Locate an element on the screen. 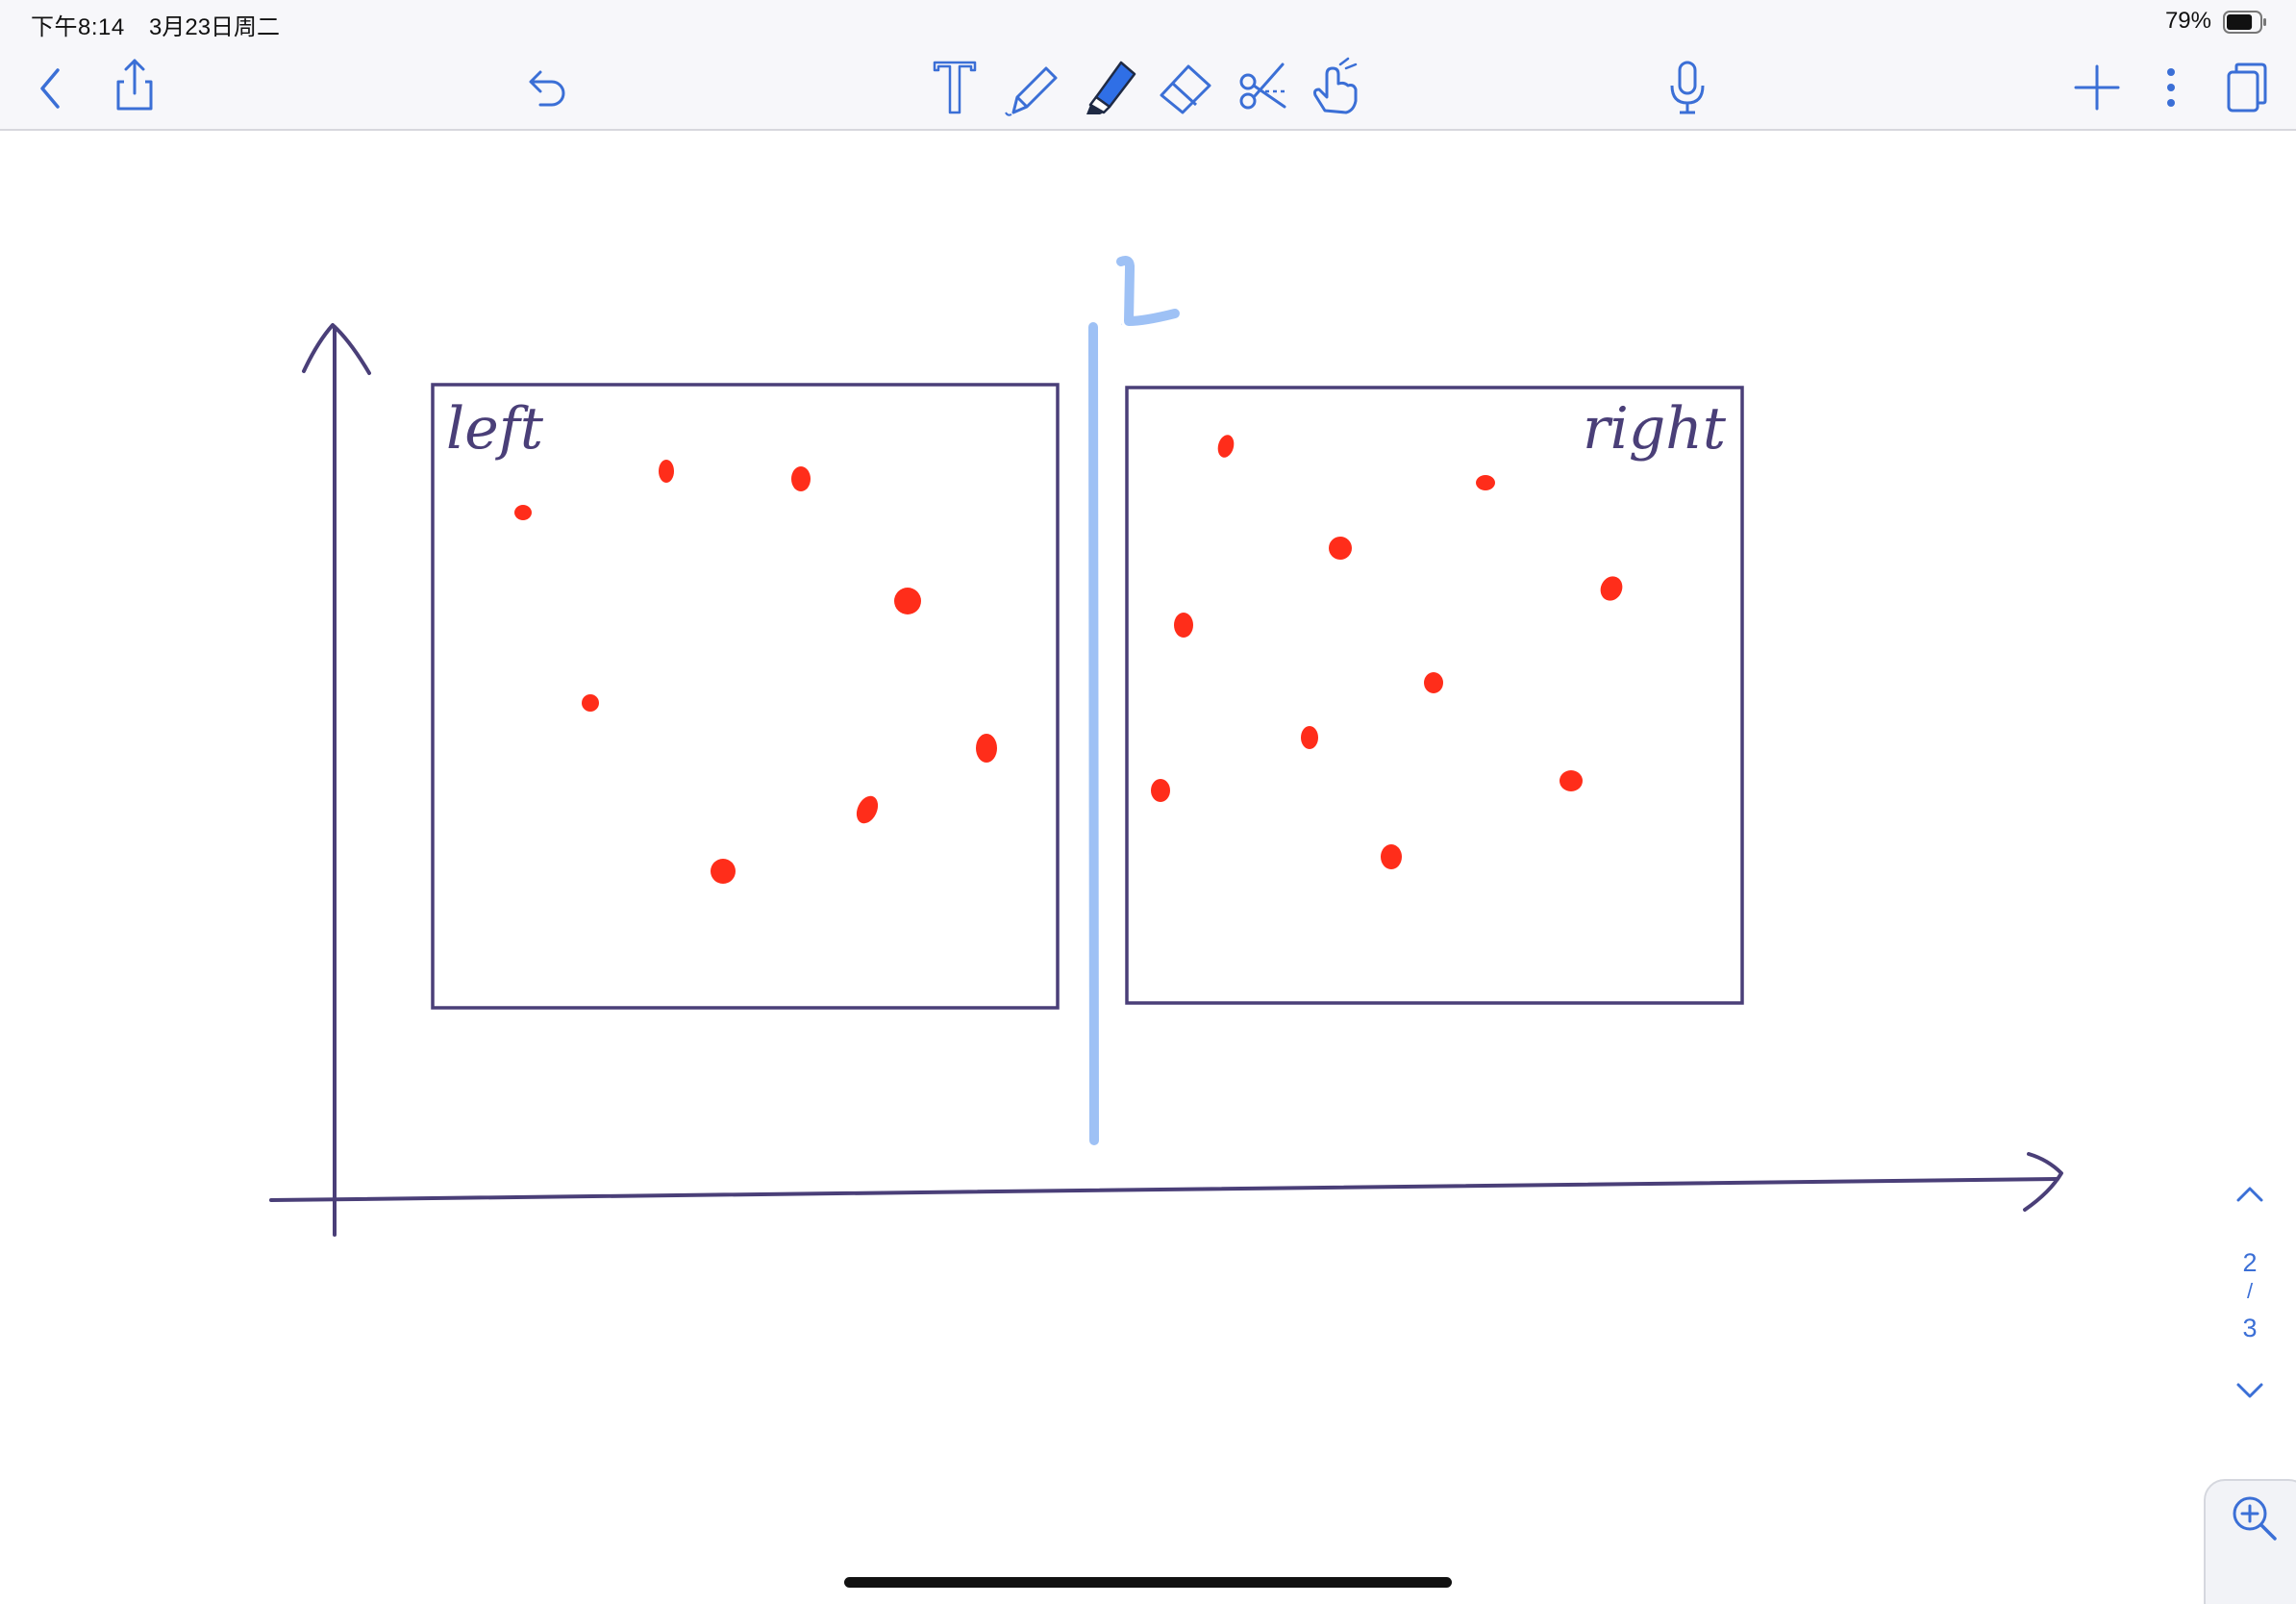  total-pages: 3 is located at coordinates (2250, 1328).